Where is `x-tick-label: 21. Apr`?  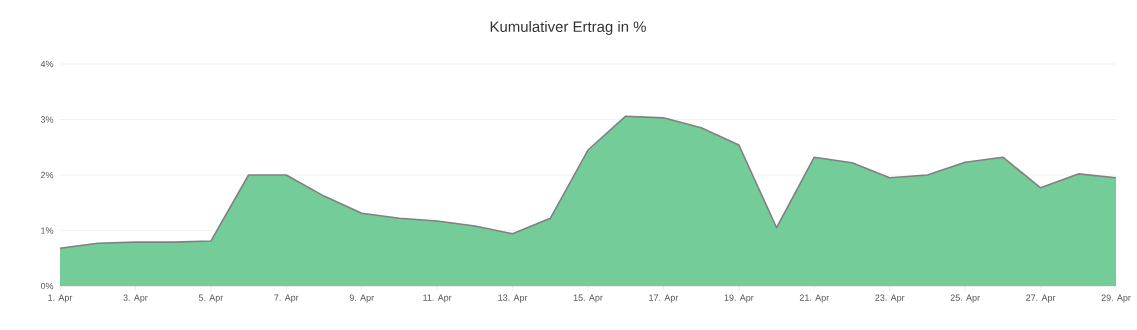
x-tick-label: 21. Apr is located at coordinates (814, 298).